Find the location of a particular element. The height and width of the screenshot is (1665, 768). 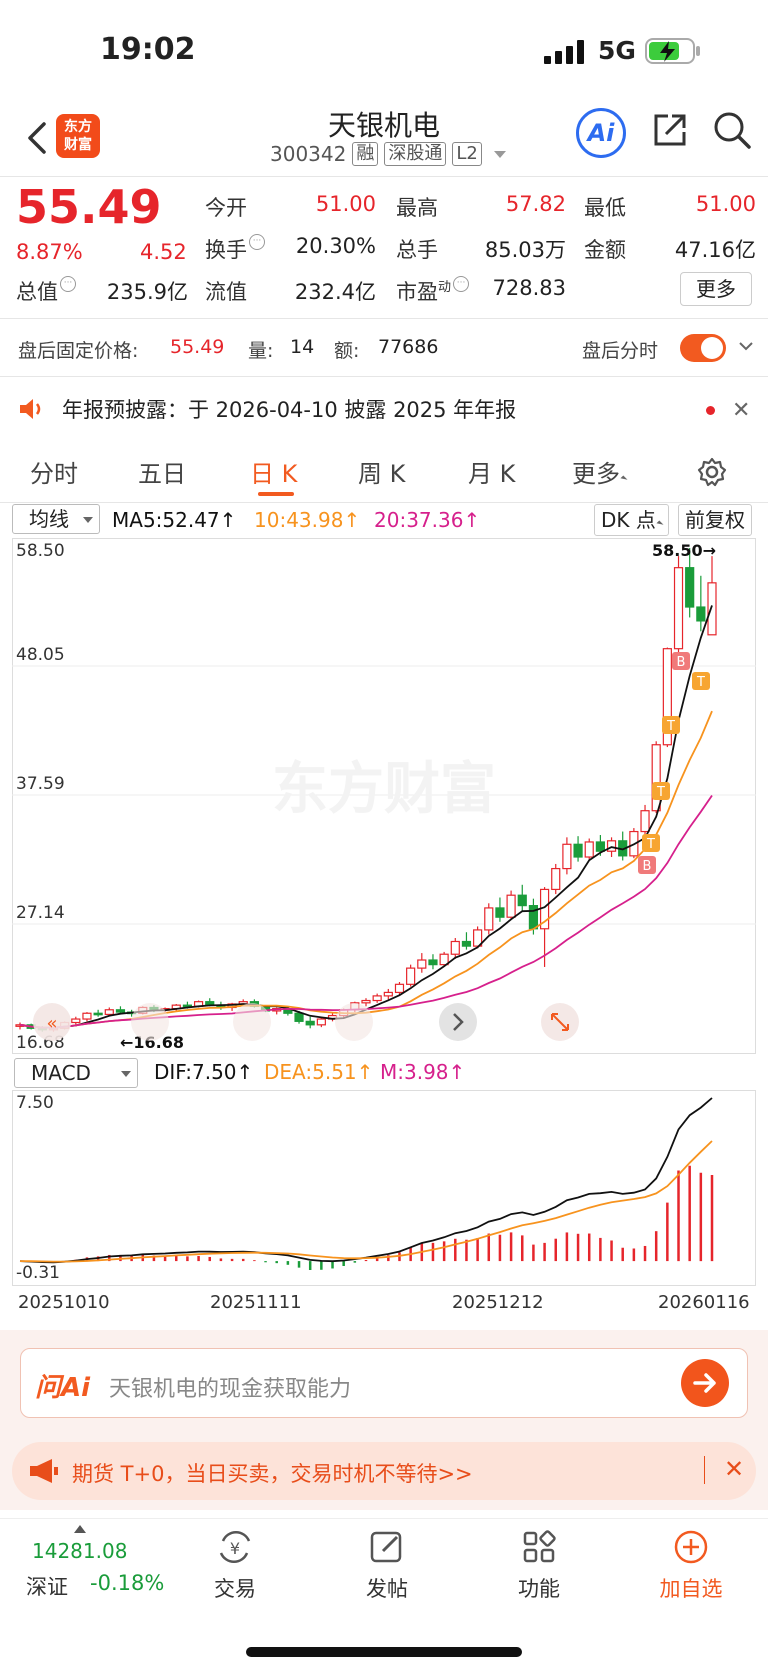

macd-select: MACD is located at coordinates (76, 1073).